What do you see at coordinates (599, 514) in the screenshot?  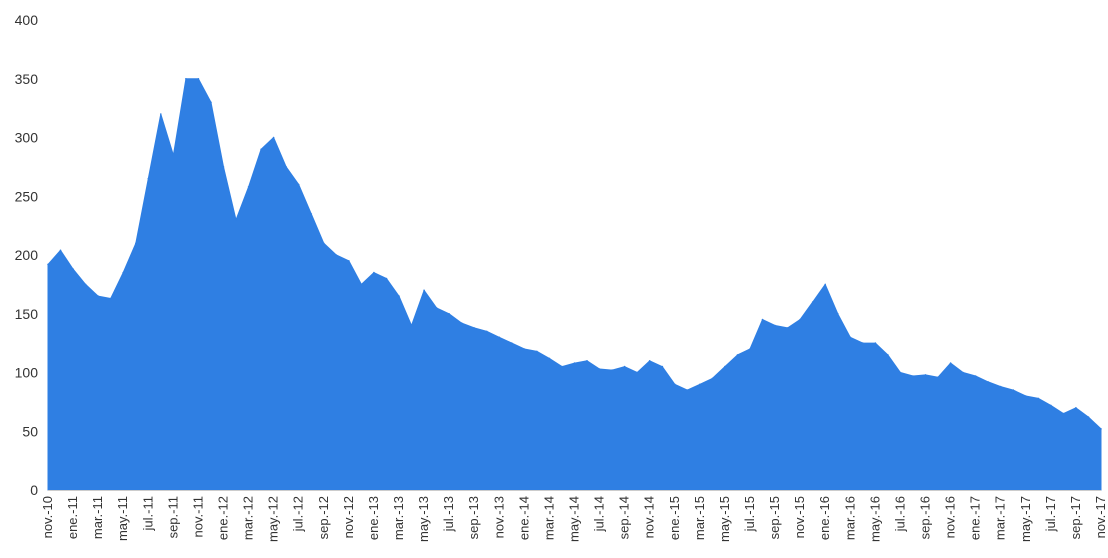 I see `x-tick-label: jul.-14` at bounding box center [599, 514].